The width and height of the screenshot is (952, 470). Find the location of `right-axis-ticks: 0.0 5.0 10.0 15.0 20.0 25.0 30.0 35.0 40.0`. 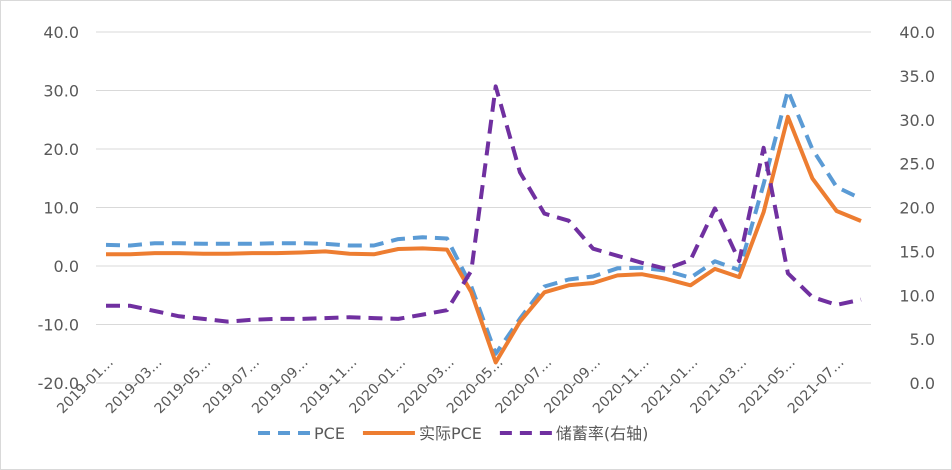

right-axis-ticks: 0.0 5.0 10.0 15.0 20.0 25.0 30.0 35.0 40.0 is located at coordinates (917, 208).